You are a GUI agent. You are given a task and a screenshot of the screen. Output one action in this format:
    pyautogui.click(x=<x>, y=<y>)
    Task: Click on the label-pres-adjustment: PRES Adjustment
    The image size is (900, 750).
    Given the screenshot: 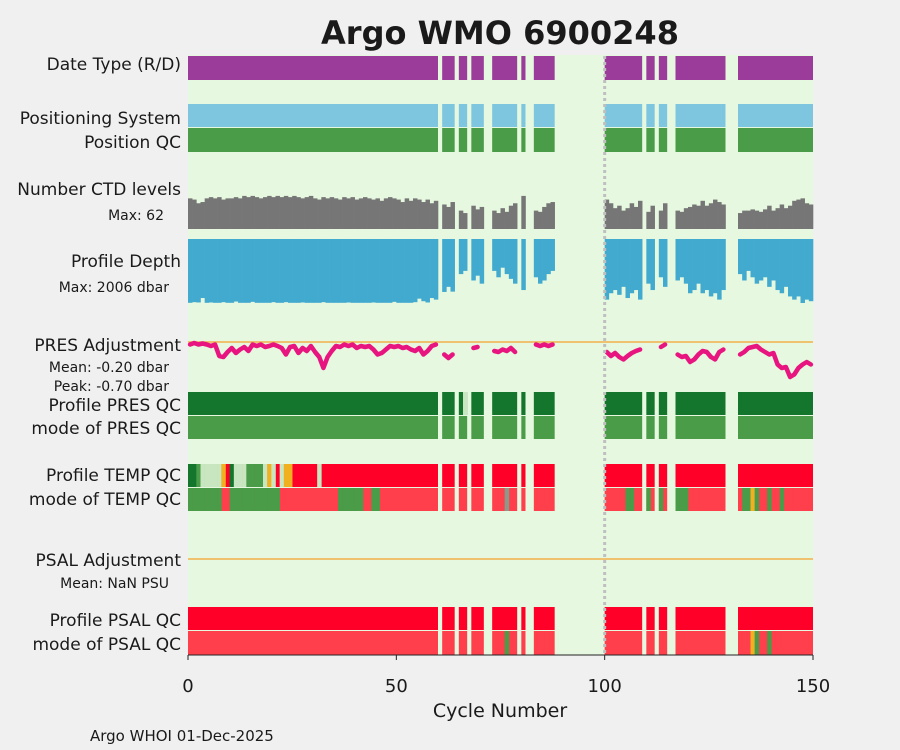 What is the action you would take?
    pyautogui.click(x=107, y=346)
    